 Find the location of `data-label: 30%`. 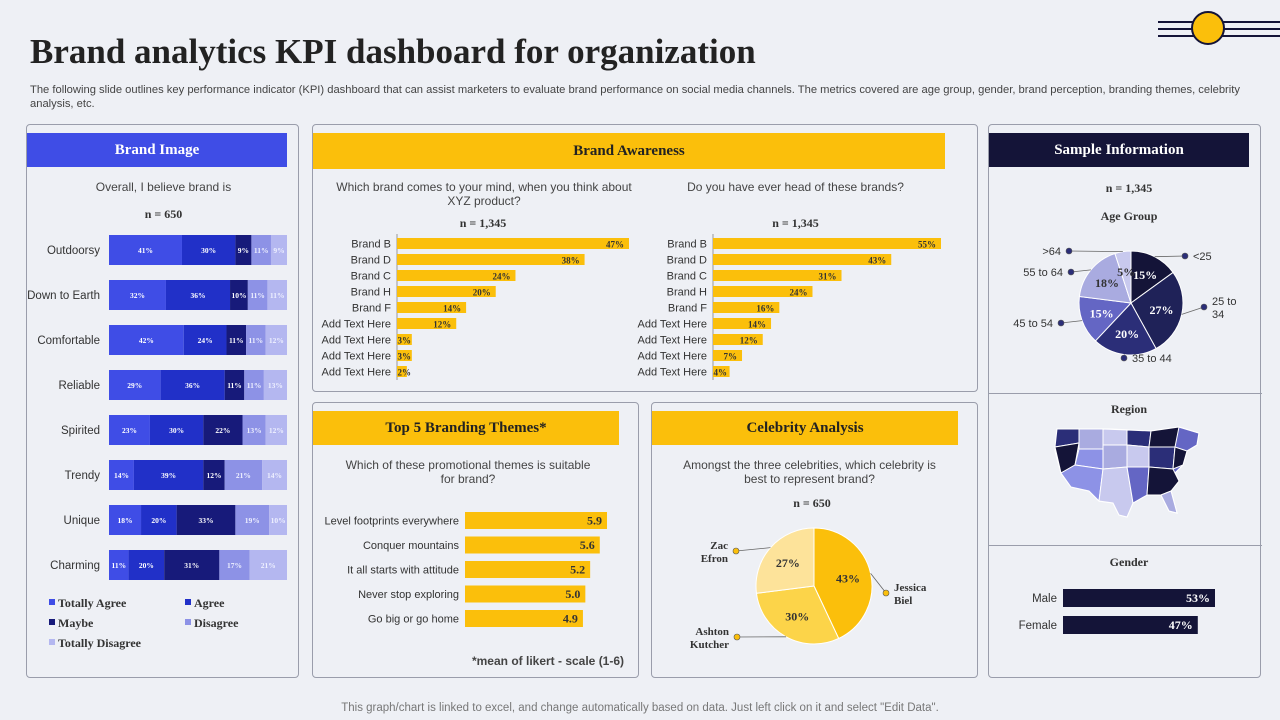

data-label: 30% is located at coordinates (797, 616).